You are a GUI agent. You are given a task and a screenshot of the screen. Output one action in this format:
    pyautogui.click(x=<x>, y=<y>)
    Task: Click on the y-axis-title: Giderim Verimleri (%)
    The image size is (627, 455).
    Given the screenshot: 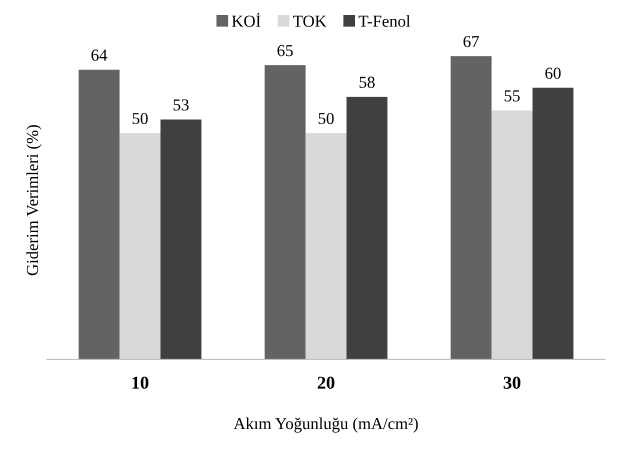 What is the action you would take?
    pyautogui.click(x=34, y=200)
    